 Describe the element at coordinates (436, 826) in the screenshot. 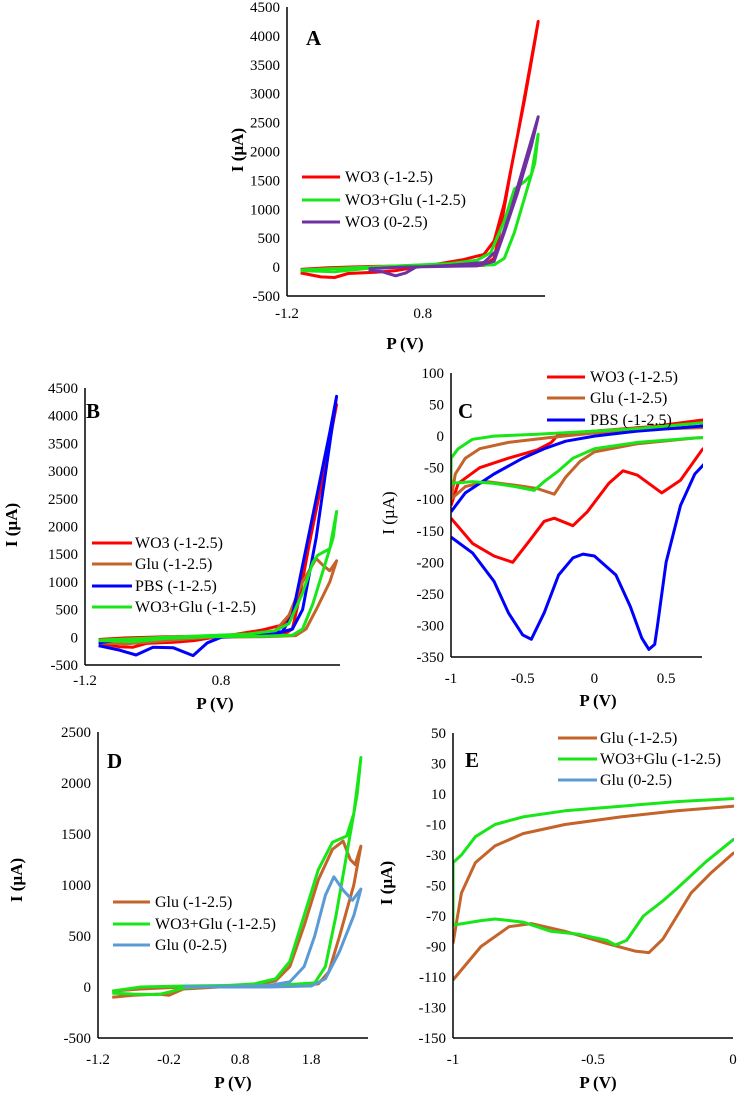

I see `y-tick-label: -10` at that location.